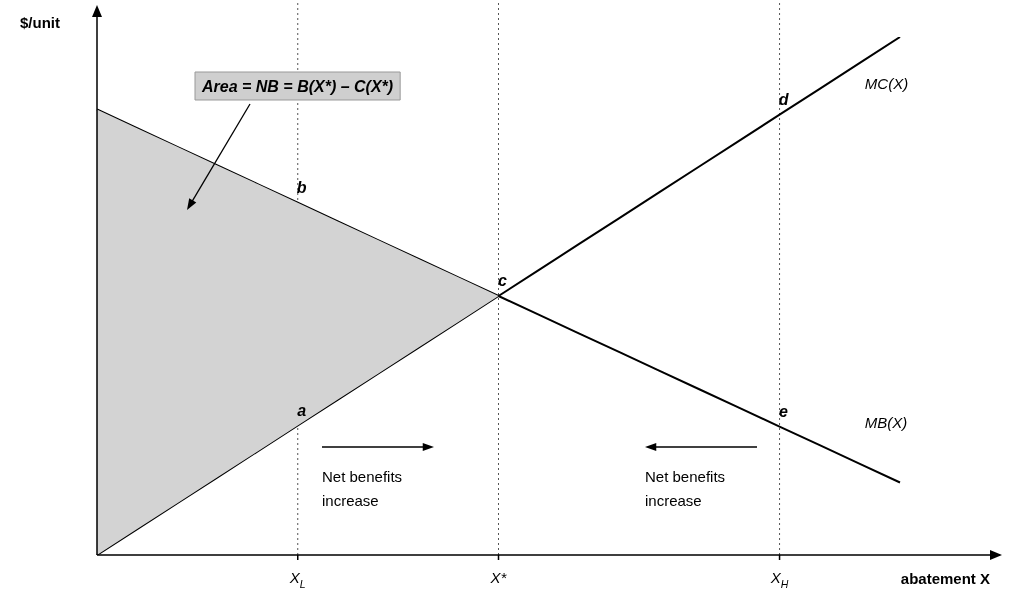 This screenshot has height=597, width=1018. Describe the element at coordinates (301, 187) in the screenshot. I see `annotation: b` at that location.